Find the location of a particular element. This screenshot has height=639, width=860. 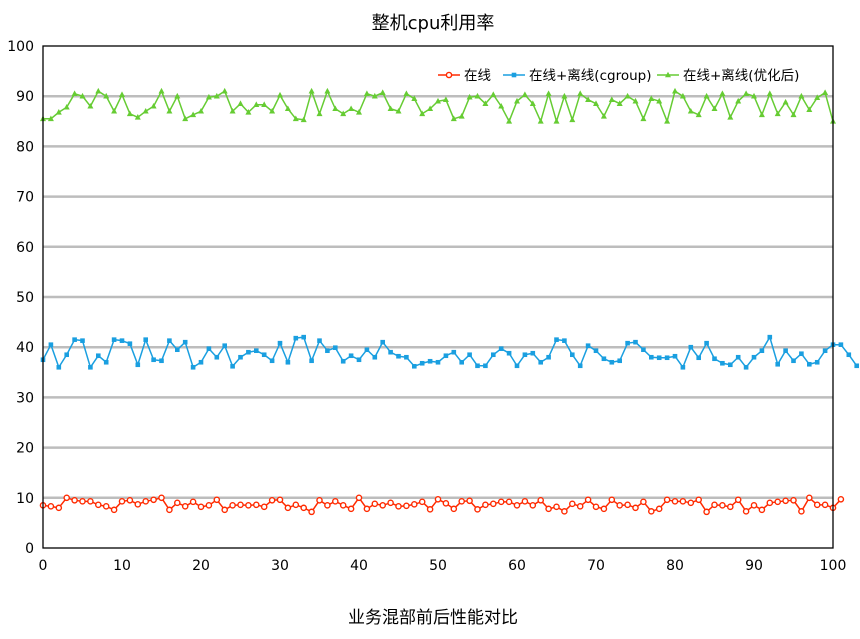

y-tick-label: 10 is located at coordinates (25, 499).